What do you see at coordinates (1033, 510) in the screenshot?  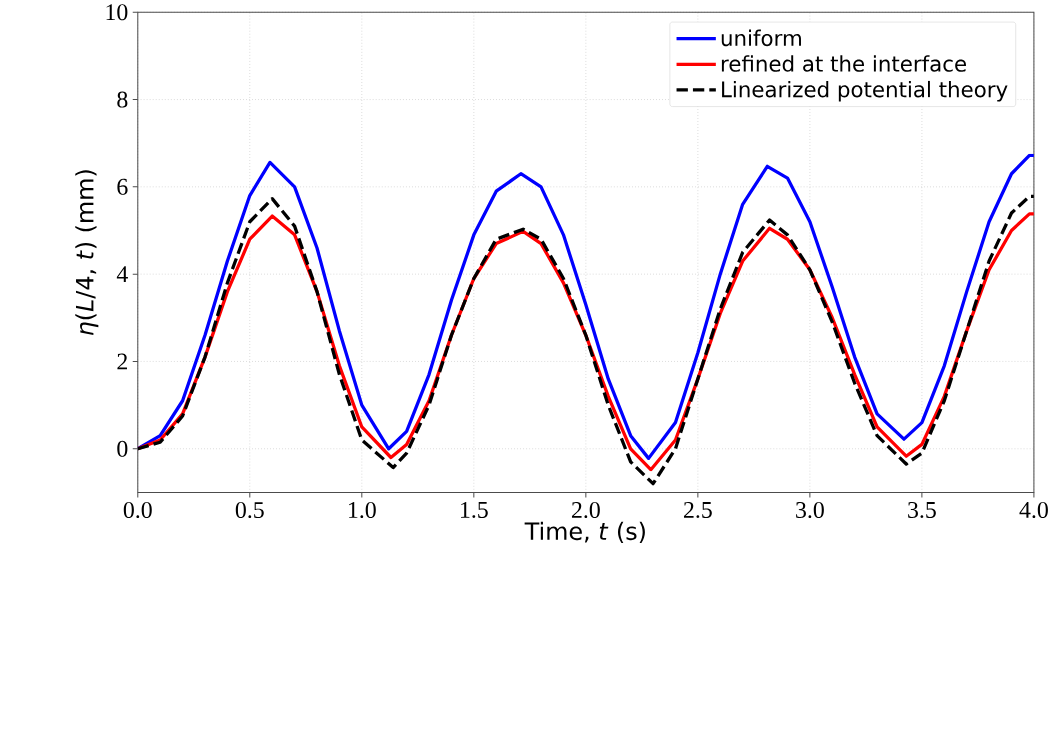 I see `x-tick-label: 4.0` at bounding box center [1033, 510].